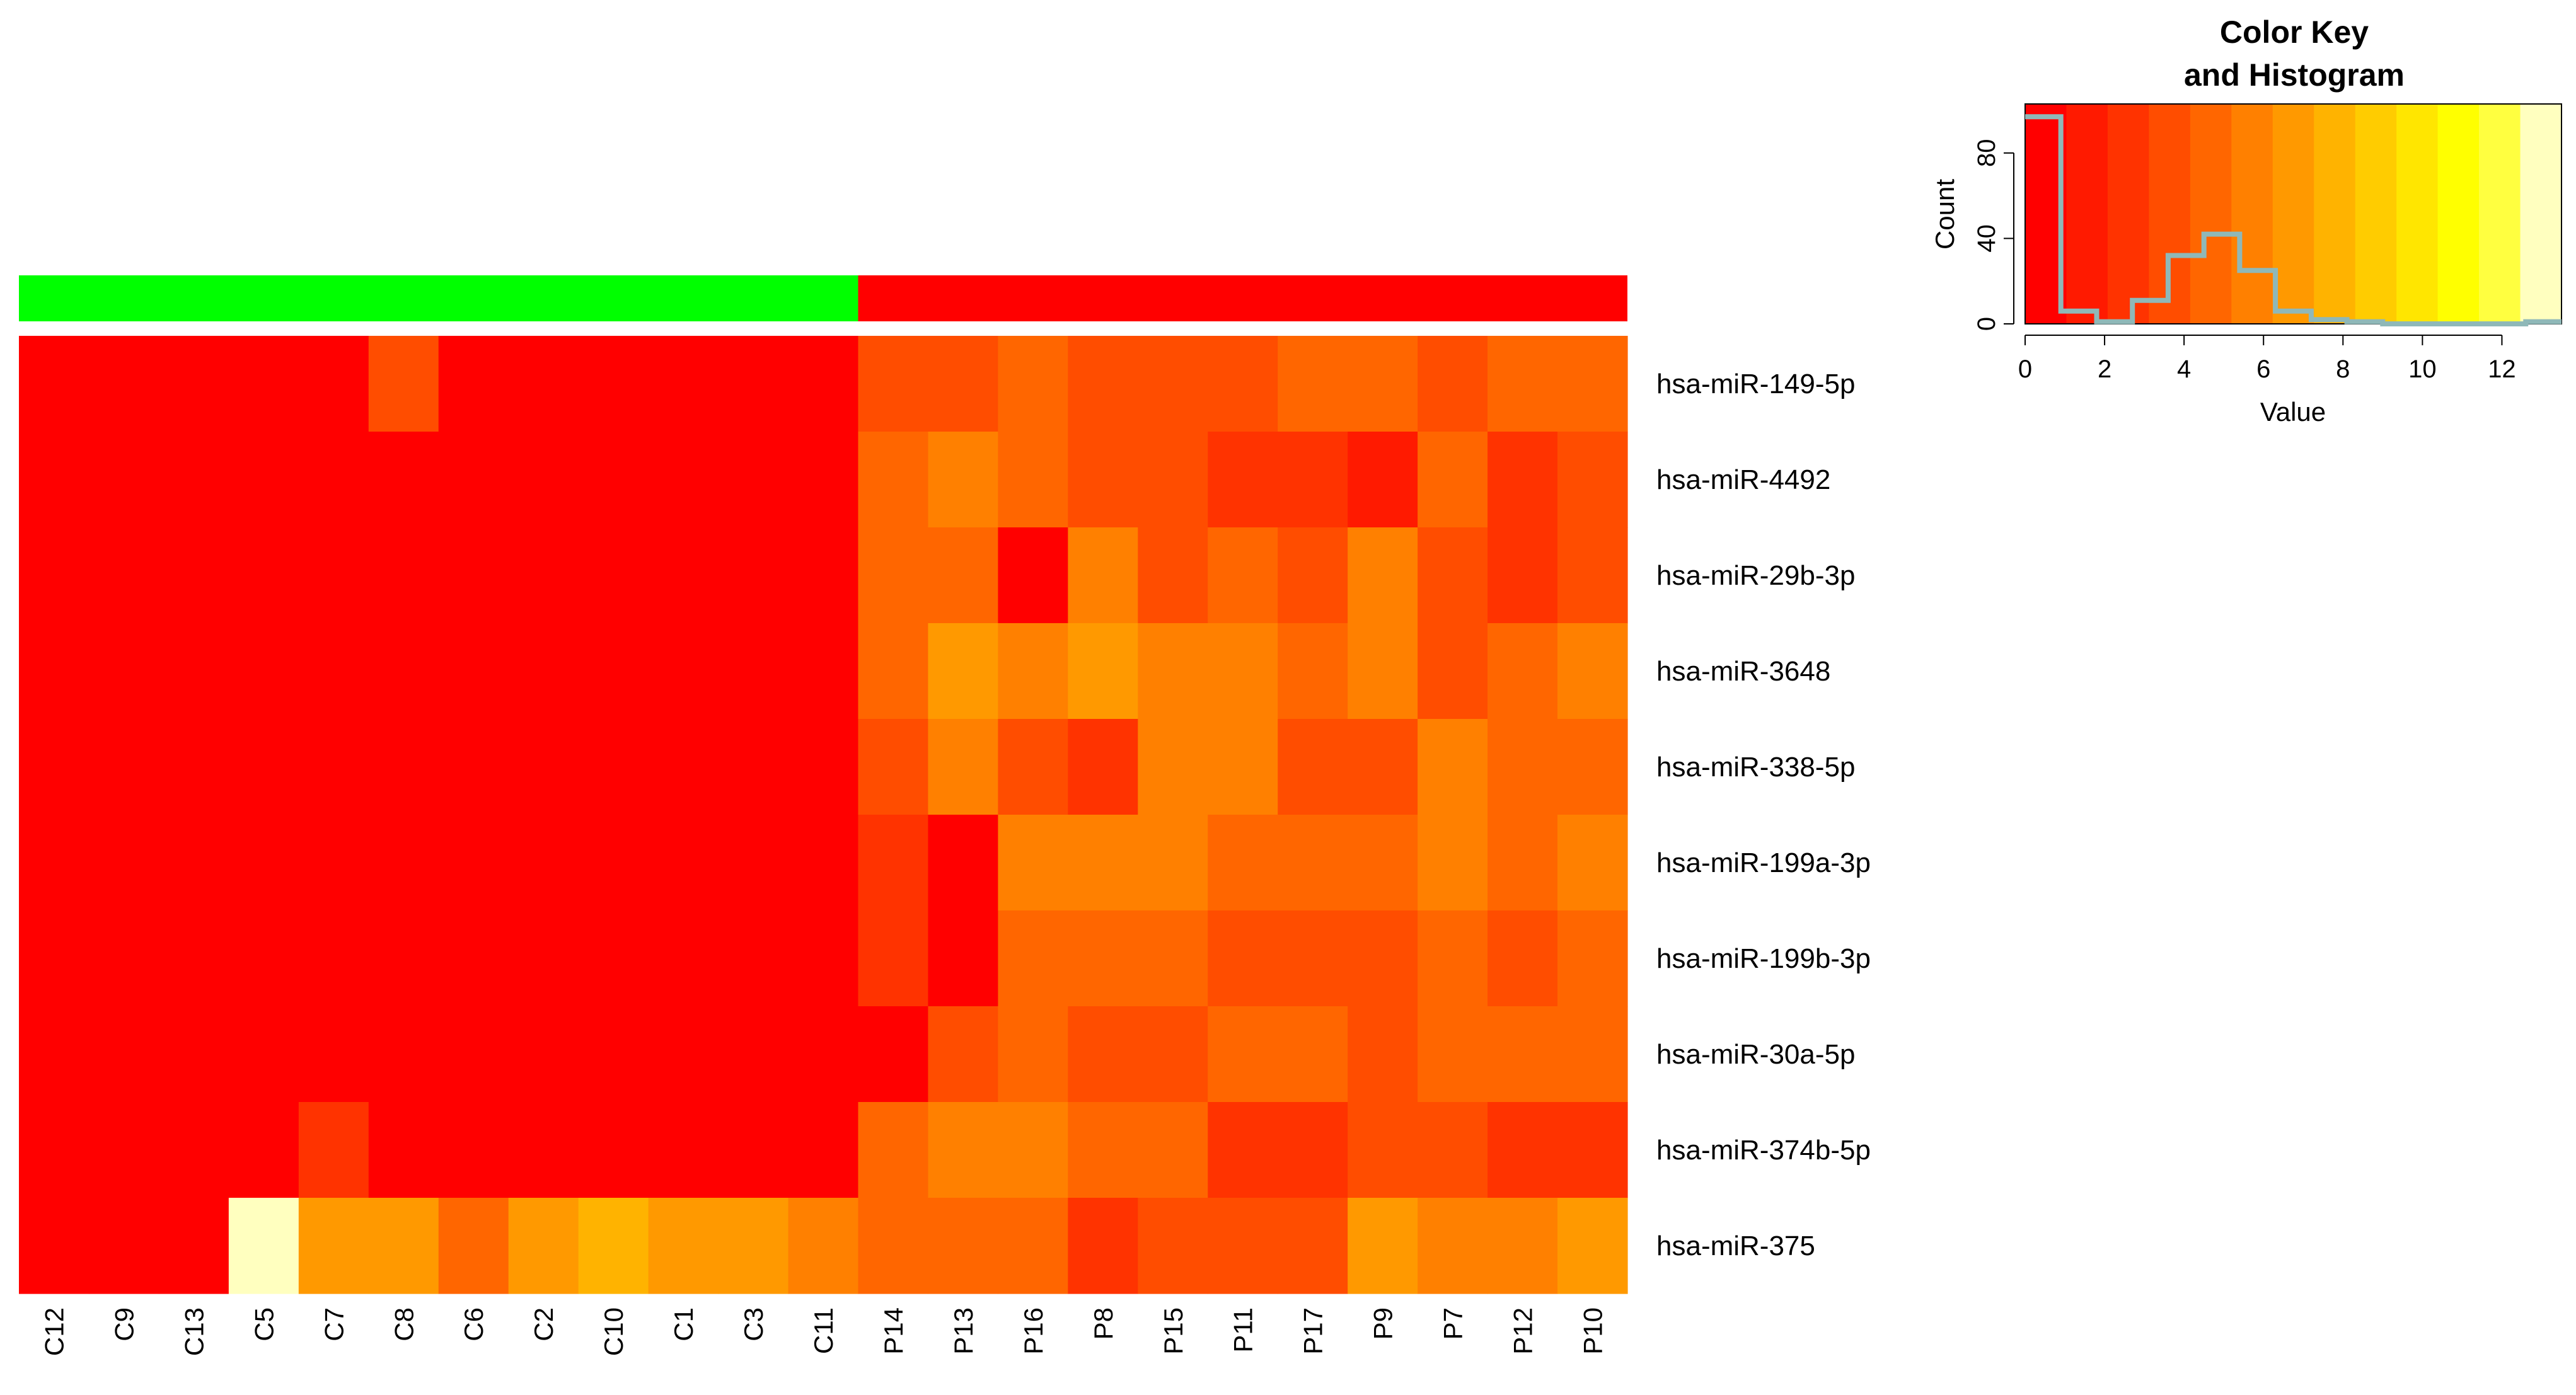 The image size is (2576, 1395). I want to click on x-tick-label: 2, so click(2104, 369).